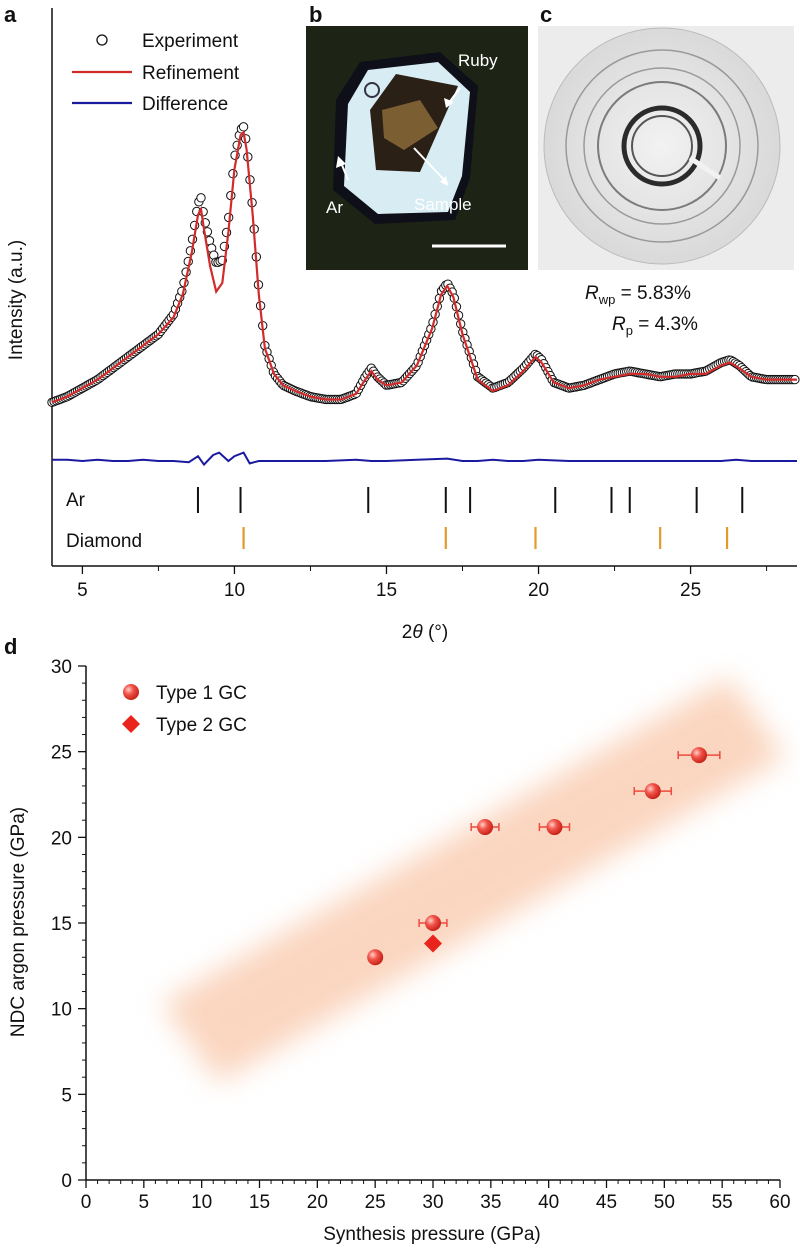 The height and width of the screenshot is (1251, 800). What do you see at coordinates (607, 299) in the screenshot?
I see `rwp-sub: wp` at bounding box center [607, 299].